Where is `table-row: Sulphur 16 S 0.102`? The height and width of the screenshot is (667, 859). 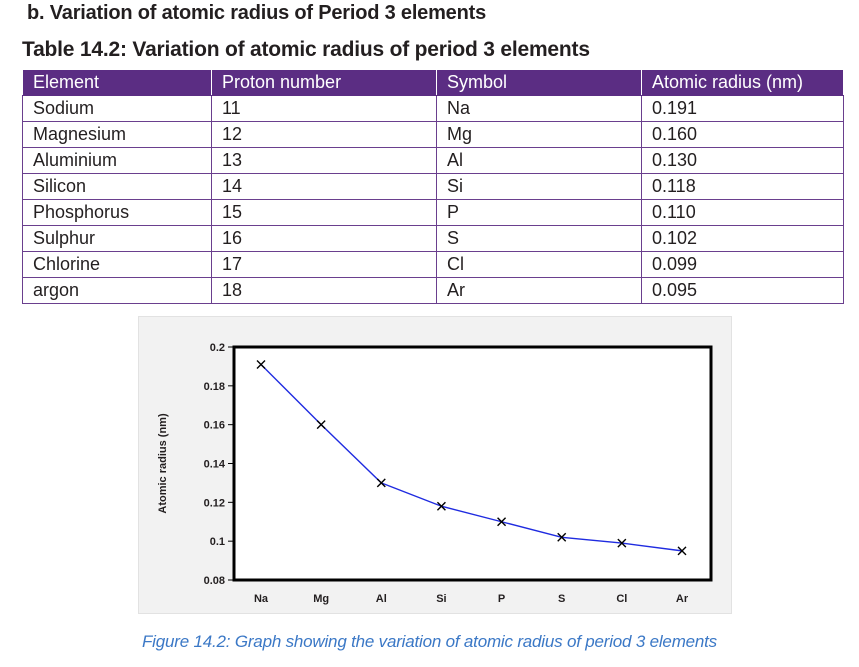 table-row: Sulphur 16 S 0.102 is located at coordinates (433, 238).